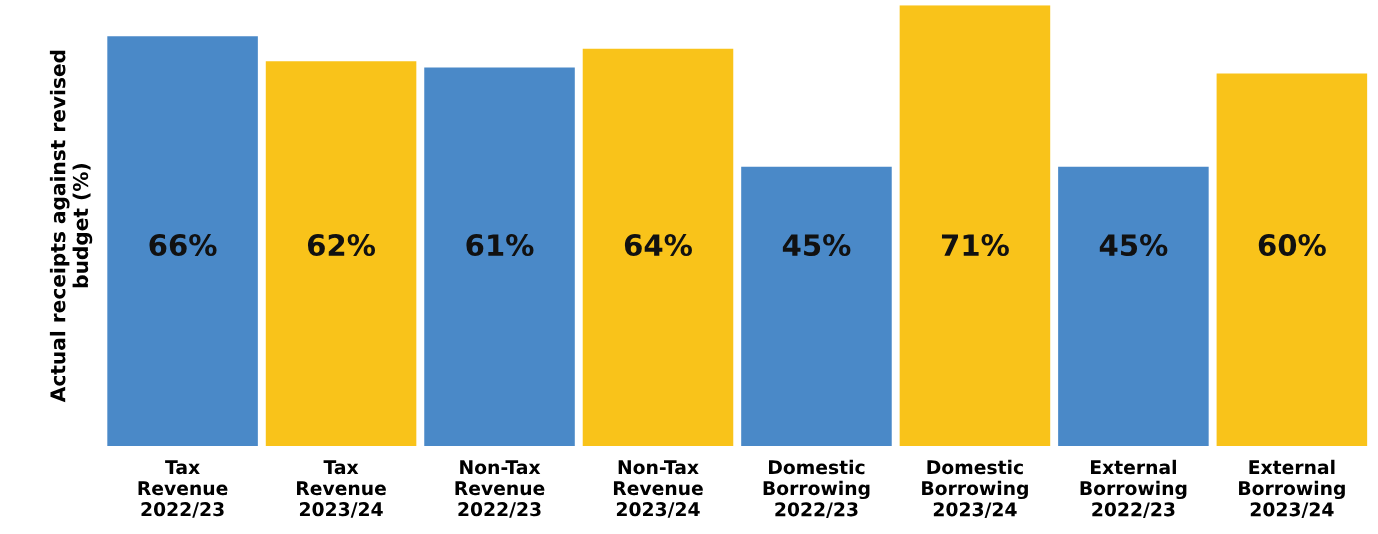 The height and width of the screenshot is (534, 1378). I want to click on x-tick-label: Non-Tax Revenue 2022/23, so click(500, 489).